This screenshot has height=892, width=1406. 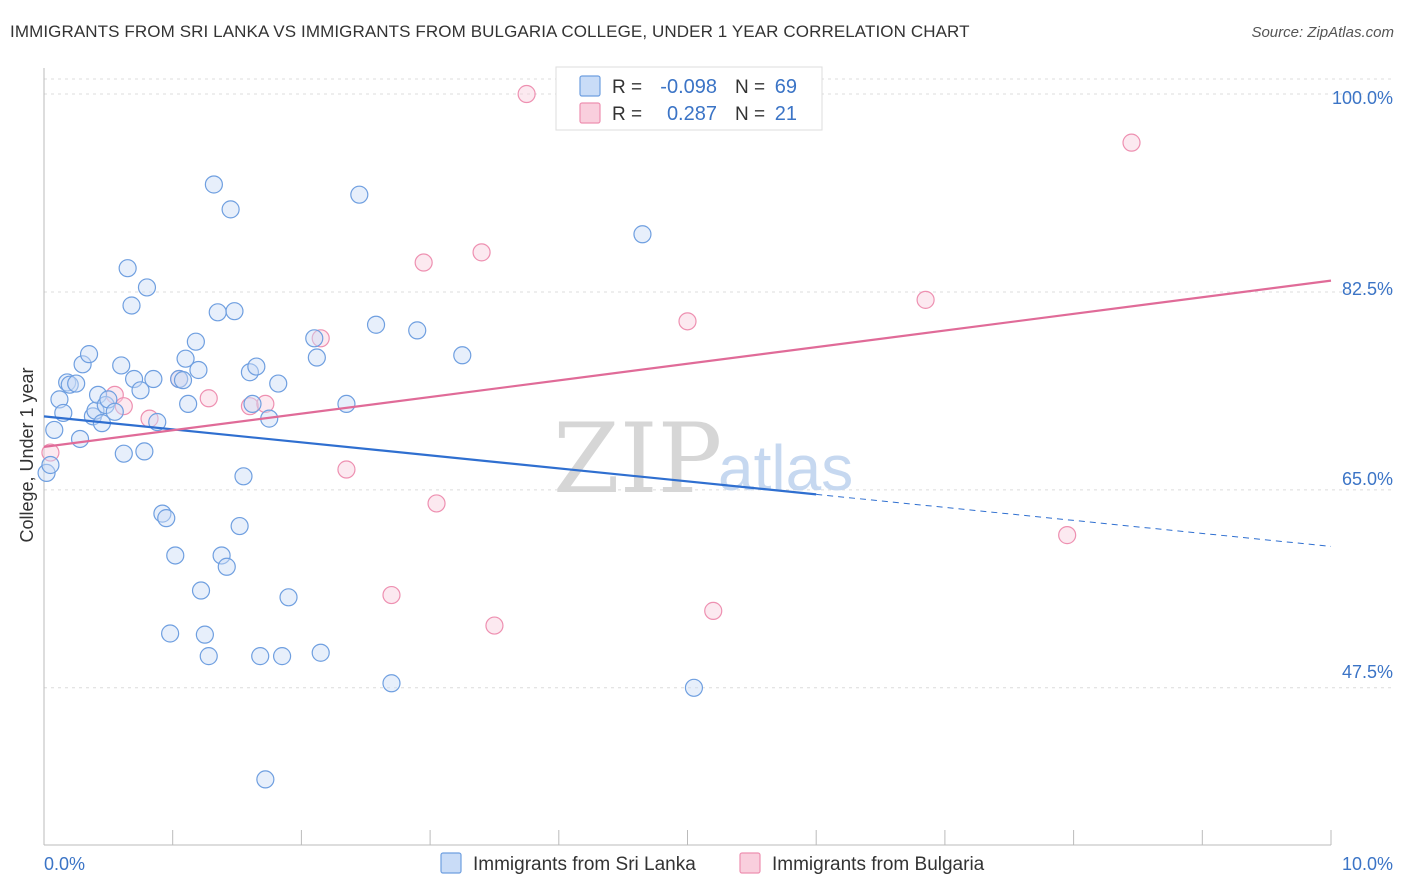 I want to click on x-tick-label-min: 0.0%, so click(x=64, y=864).